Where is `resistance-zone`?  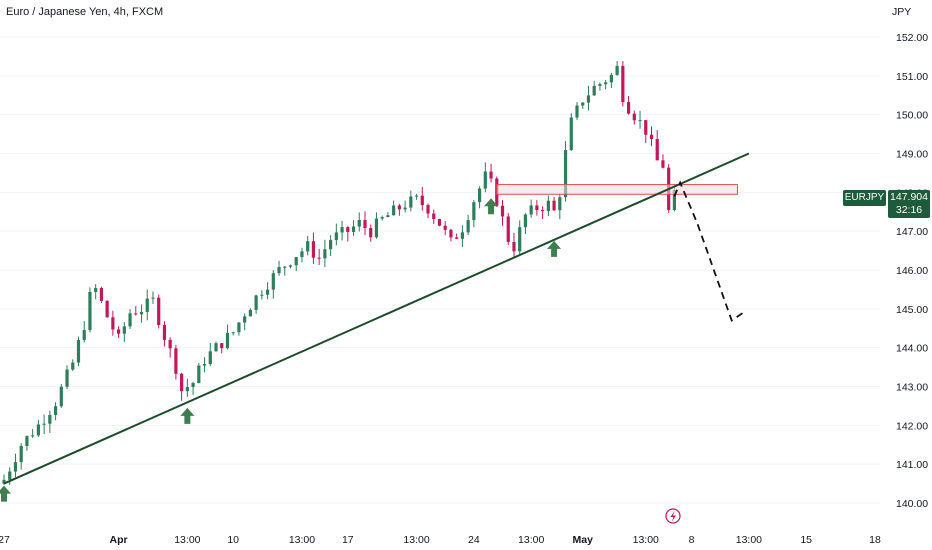
resistance-zone is located at coordinates (617, 189).